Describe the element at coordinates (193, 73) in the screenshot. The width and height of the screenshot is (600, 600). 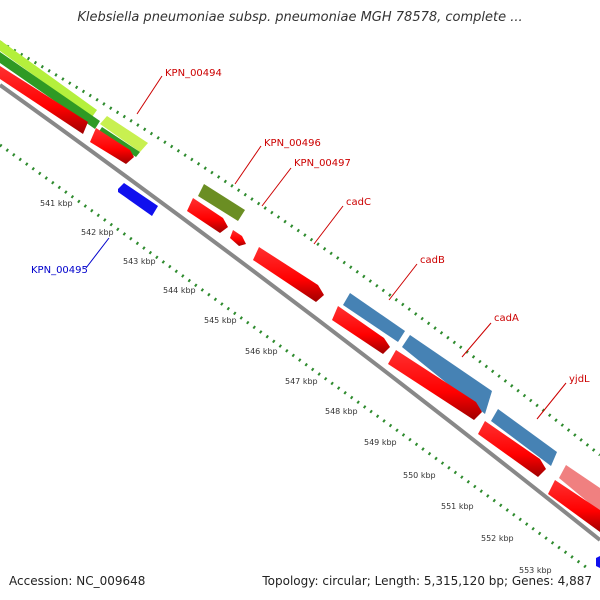
I see `gene-label-kpn-00494: KPN_00494` at that location.